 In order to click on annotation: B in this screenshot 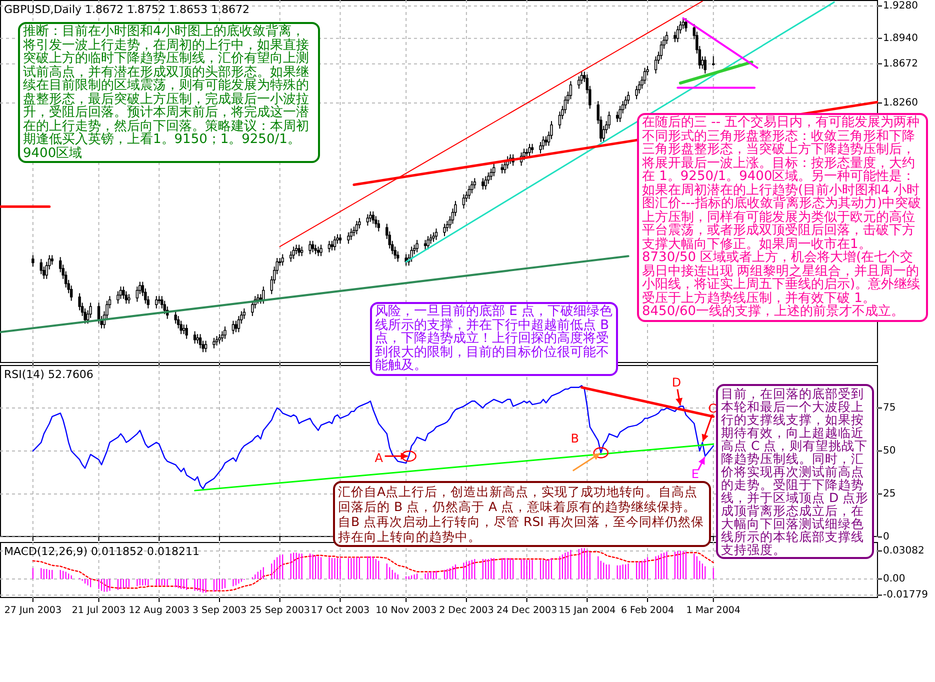, I will do `click(574, 439)`.